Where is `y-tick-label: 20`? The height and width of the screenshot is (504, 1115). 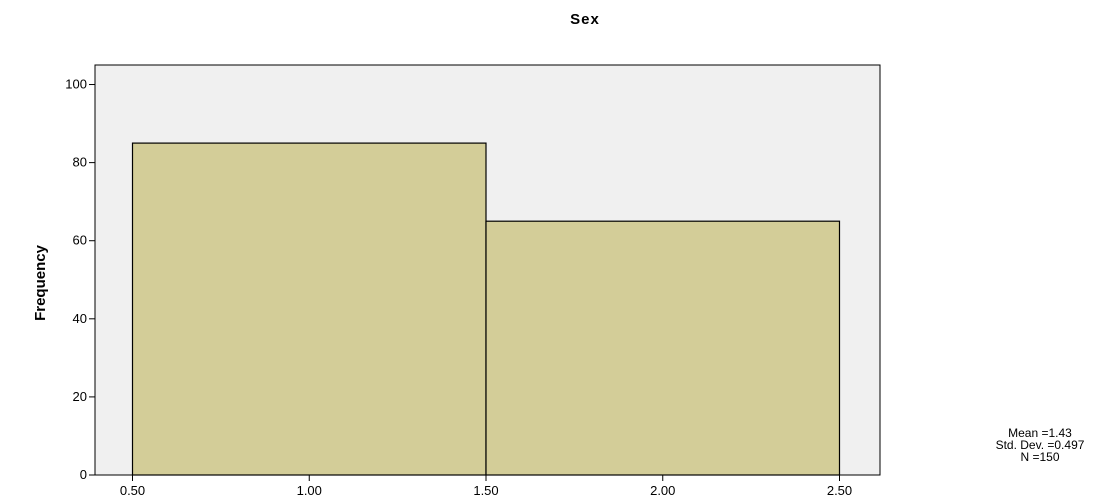
y-tick-label: 20 is located at coordinates (80, 396).